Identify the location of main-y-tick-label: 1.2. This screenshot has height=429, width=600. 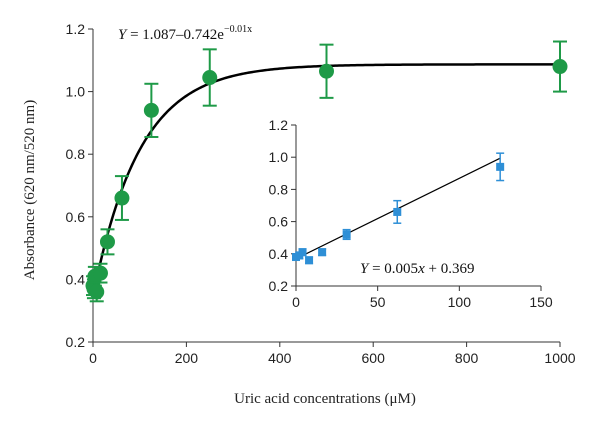
(76, 29).